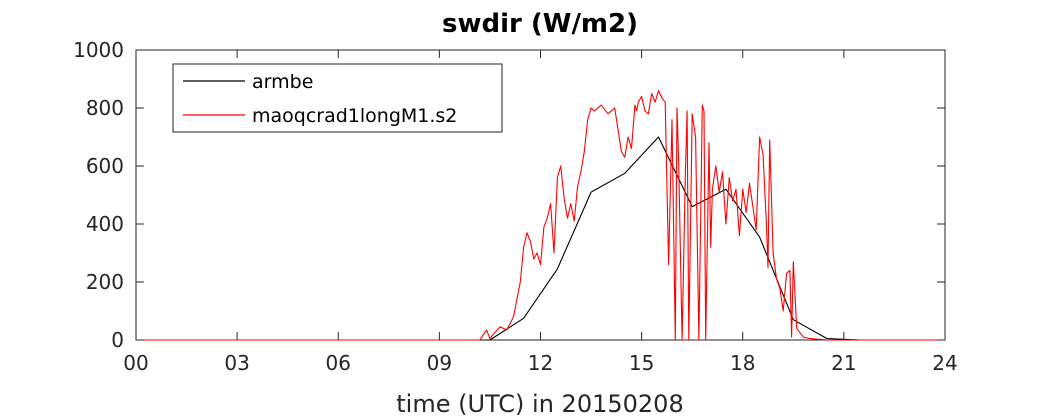 Image resolution: width=1042 pixels, height=417 pixels. Describe the element at coordinates (117, 340) in the screenshot. I see `y-tick-label: 0` at that location.